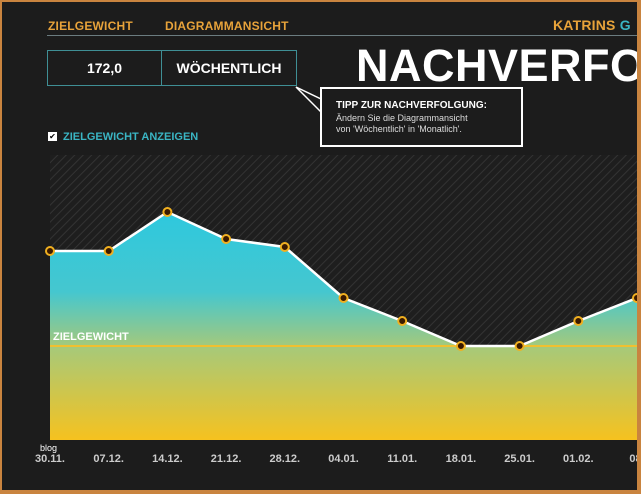 The image size is (641, 494). What do you see at coordinates (519, 459) in the screenshot?
I see `x-tick-label: 25.01.` at bounding box center [519, 459].